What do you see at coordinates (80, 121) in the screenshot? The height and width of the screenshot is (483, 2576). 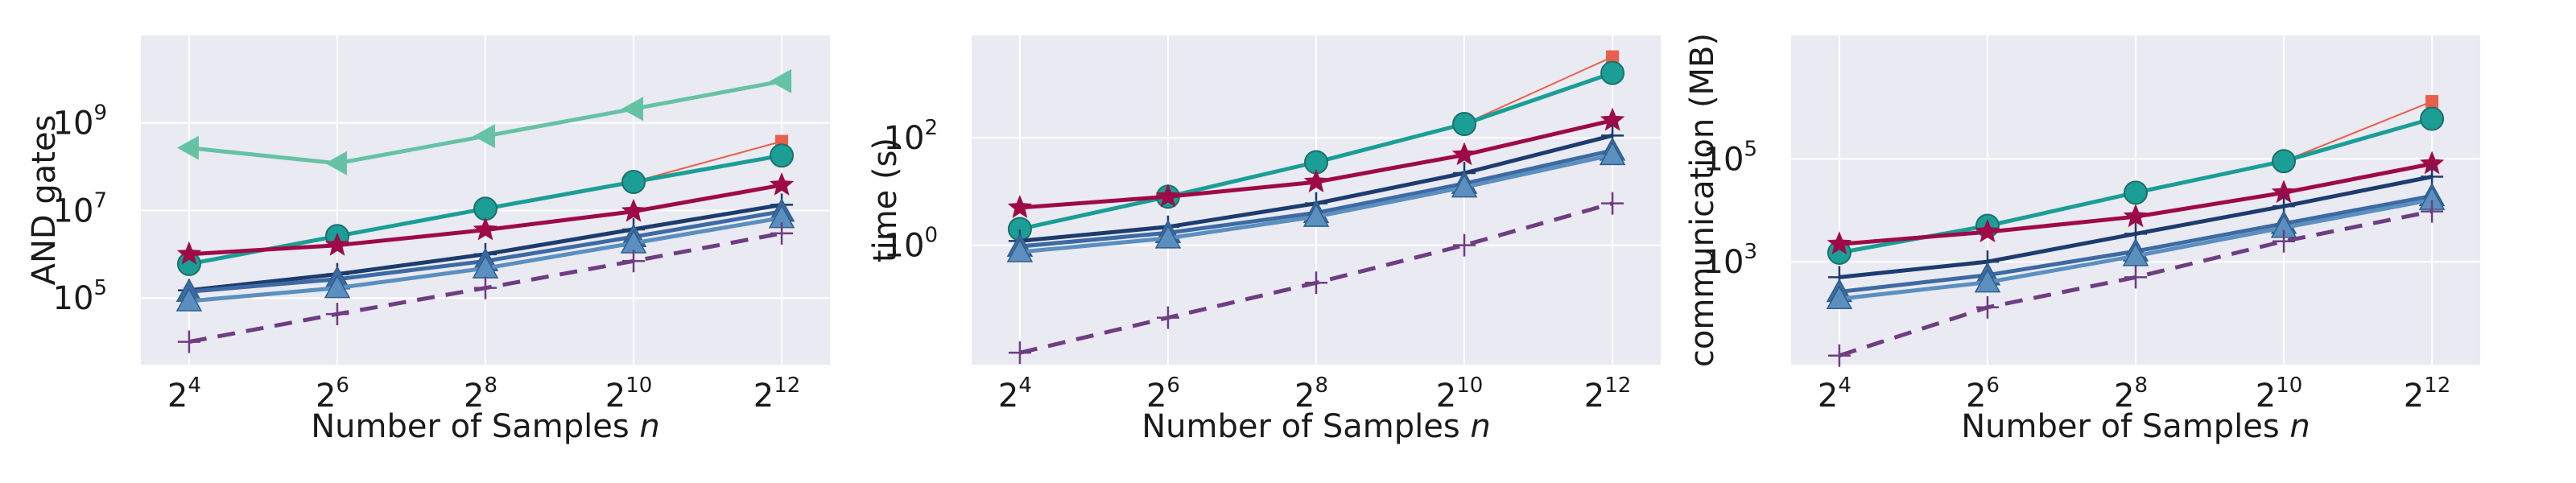 I see `y-tick-label: 109` at bounding box center [80, 121].